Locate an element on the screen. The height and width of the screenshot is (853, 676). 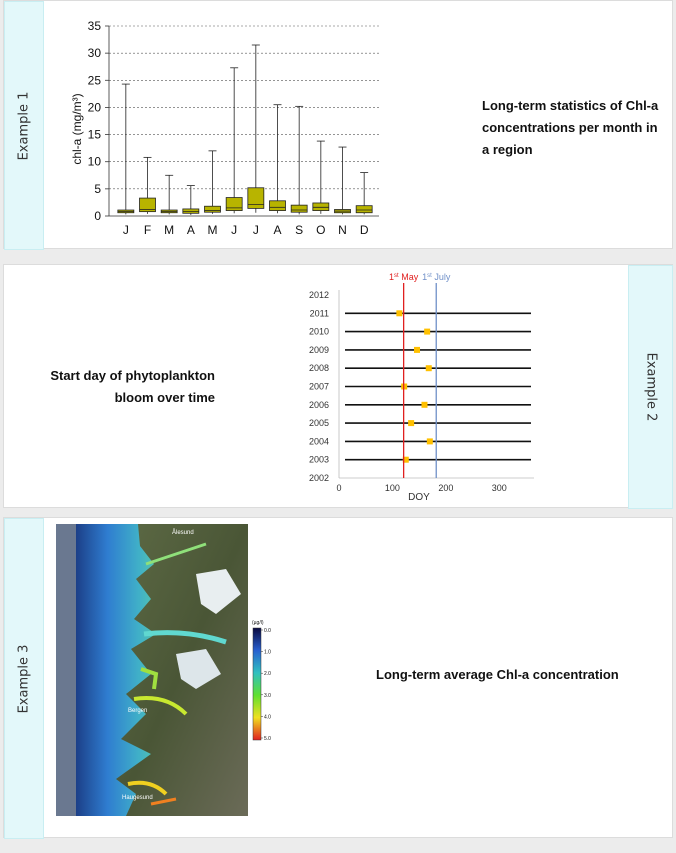
colorbar-tick-label: 2.0 is located at coordinates (267, 674).